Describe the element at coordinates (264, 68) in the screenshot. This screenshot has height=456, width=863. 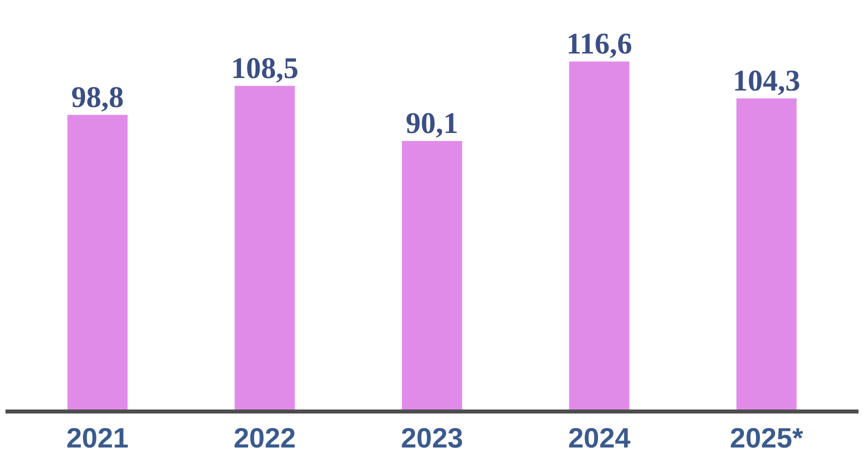
I see `data-label: 108,5` at that location.